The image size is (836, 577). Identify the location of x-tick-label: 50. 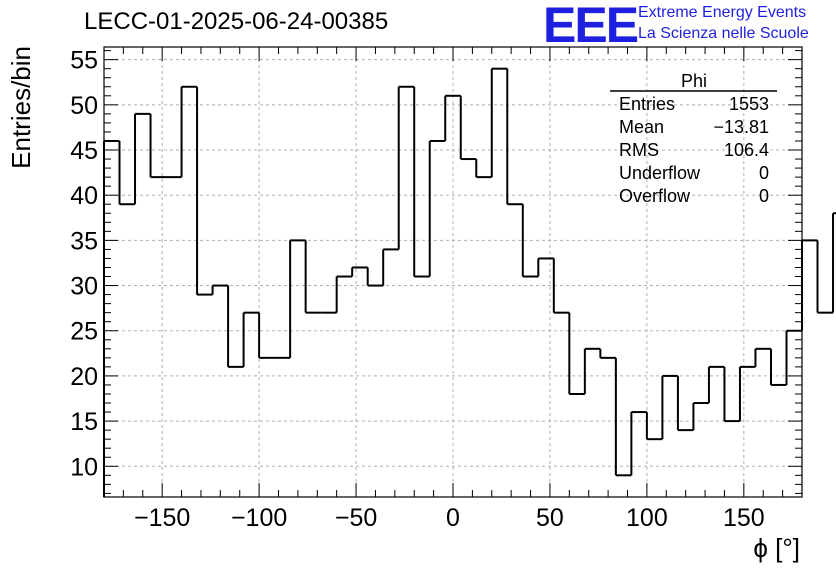
(550, 518).